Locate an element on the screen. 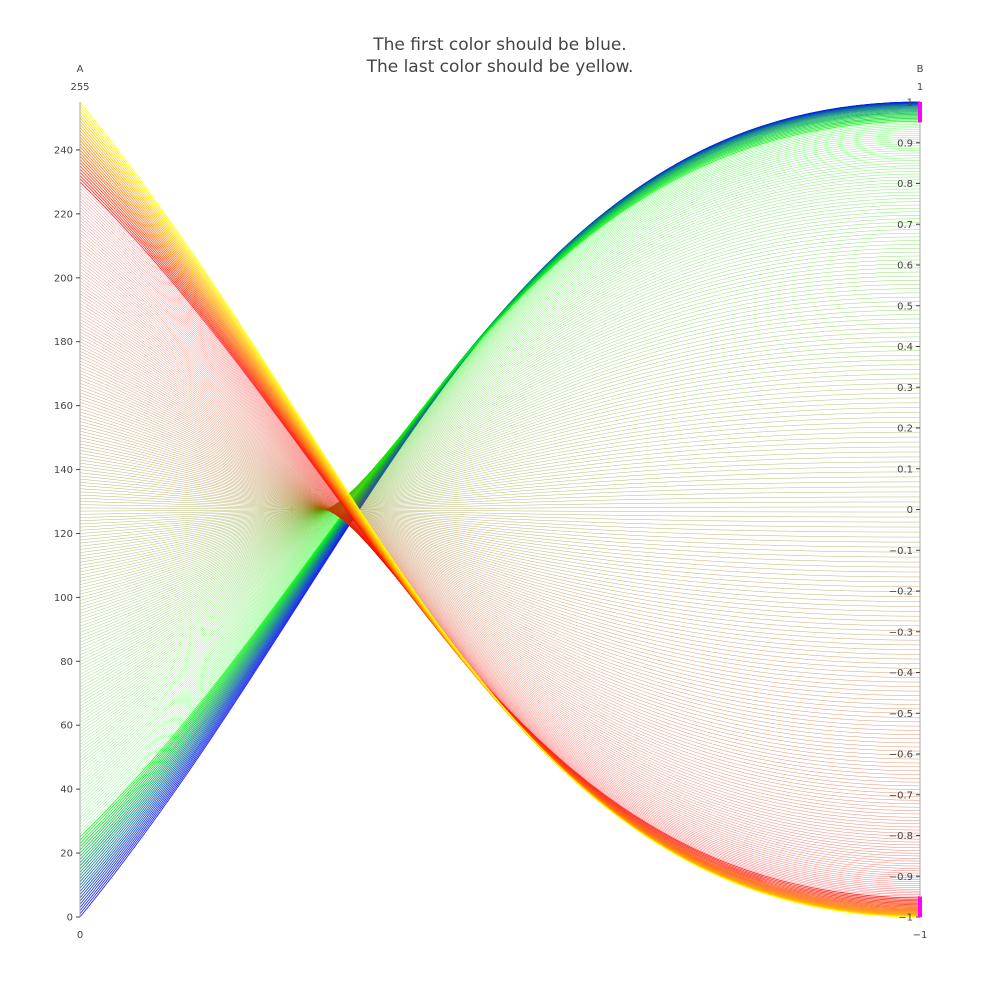 This screenshot has height=1000, width=1000. axis-tick-label: 20 is located at coordinates (66, 854).